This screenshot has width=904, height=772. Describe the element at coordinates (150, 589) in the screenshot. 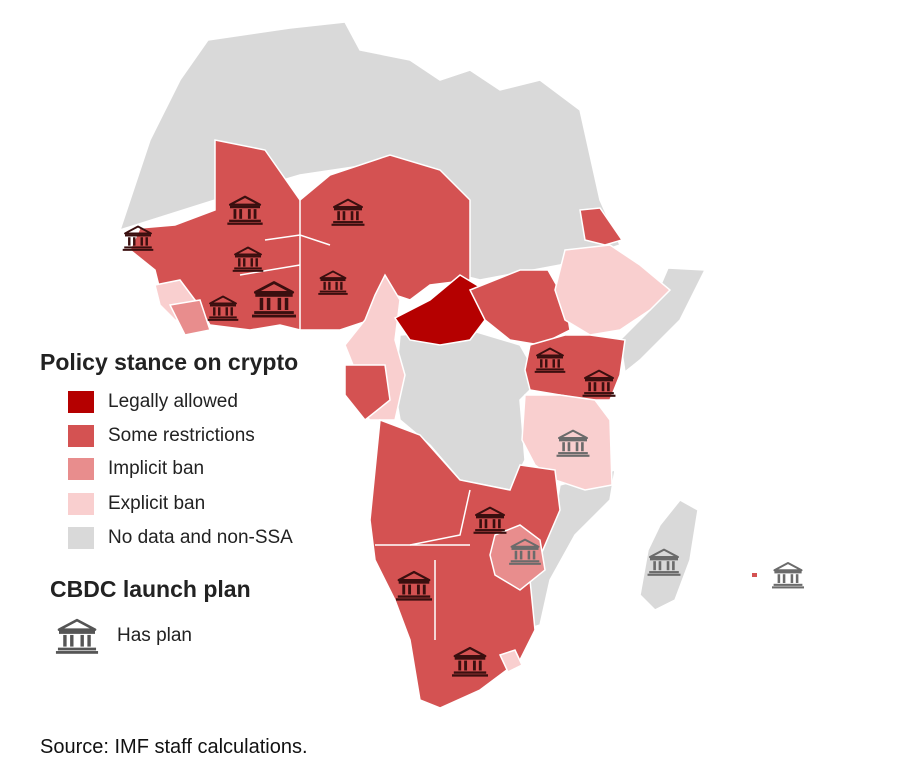

I see `cbdc-legend-title: CBDC launch plan` at that location.